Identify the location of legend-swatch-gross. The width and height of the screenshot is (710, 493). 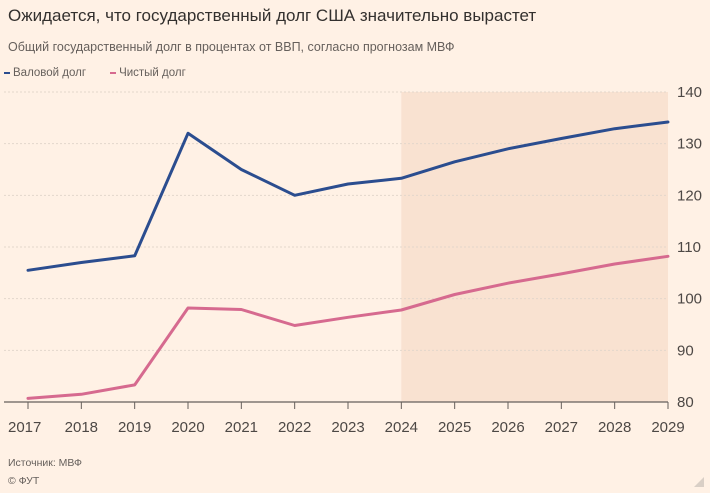
(7, 73).